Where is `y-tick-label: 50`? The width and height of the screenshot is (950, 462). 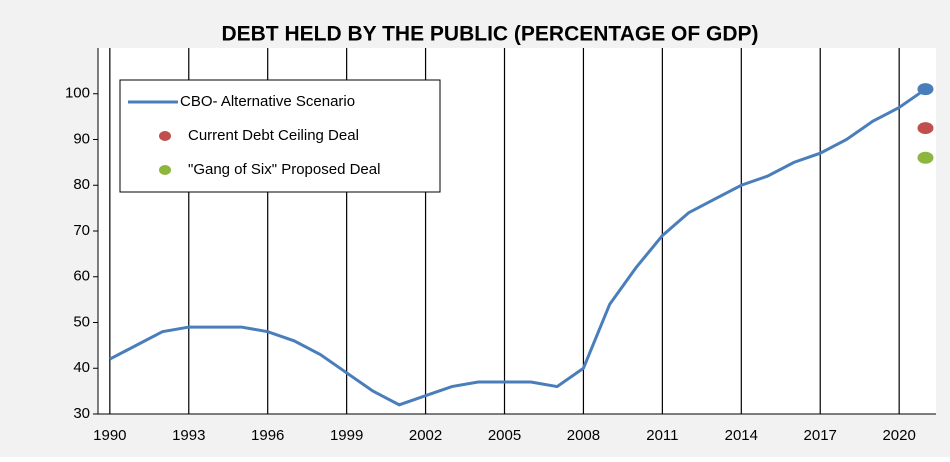 y-tick-label: 50 is located at coordinates (81, 321).